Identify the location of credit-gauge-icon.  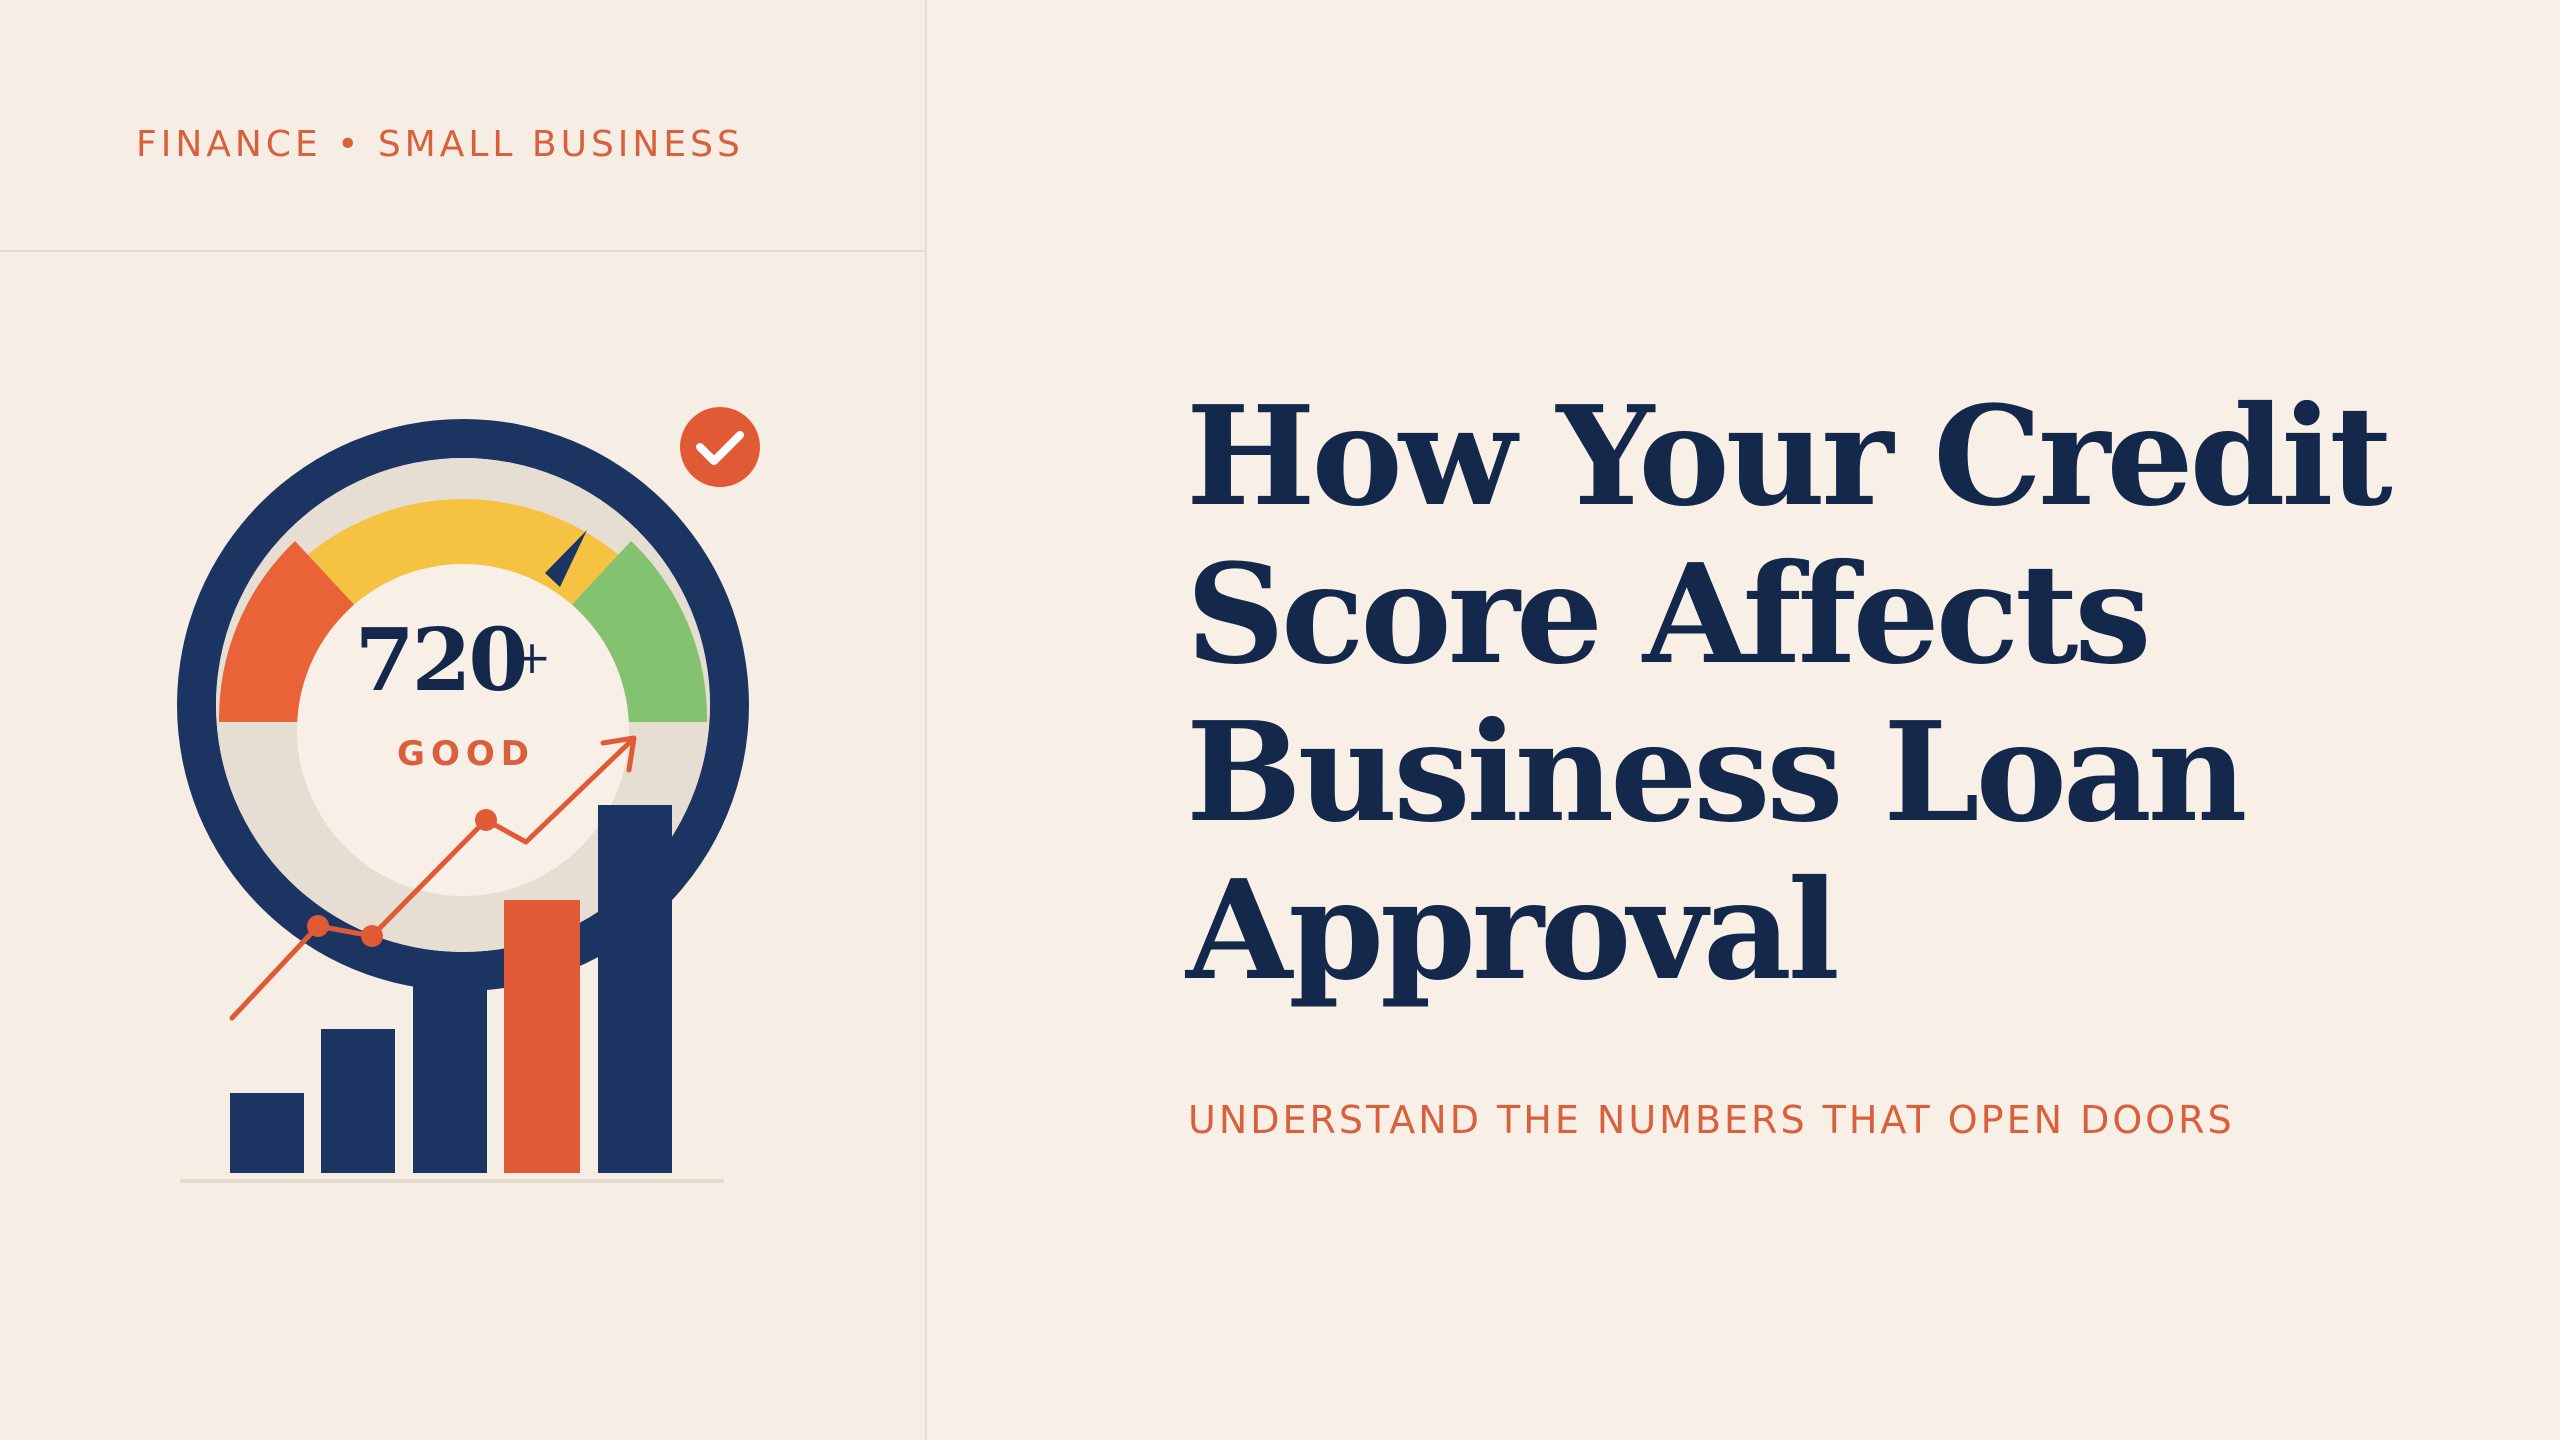
(463, 705).